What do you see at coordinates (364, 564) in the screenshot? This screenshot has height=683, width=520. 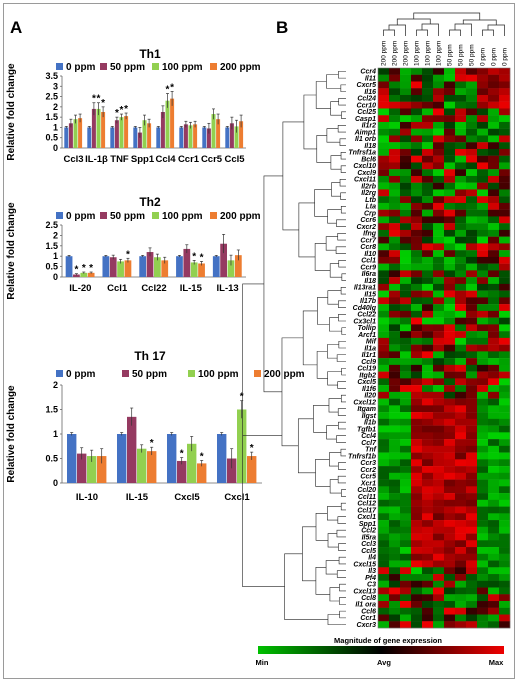 I see `gene-label: Cxcl15` at bounding box center [364, 564].